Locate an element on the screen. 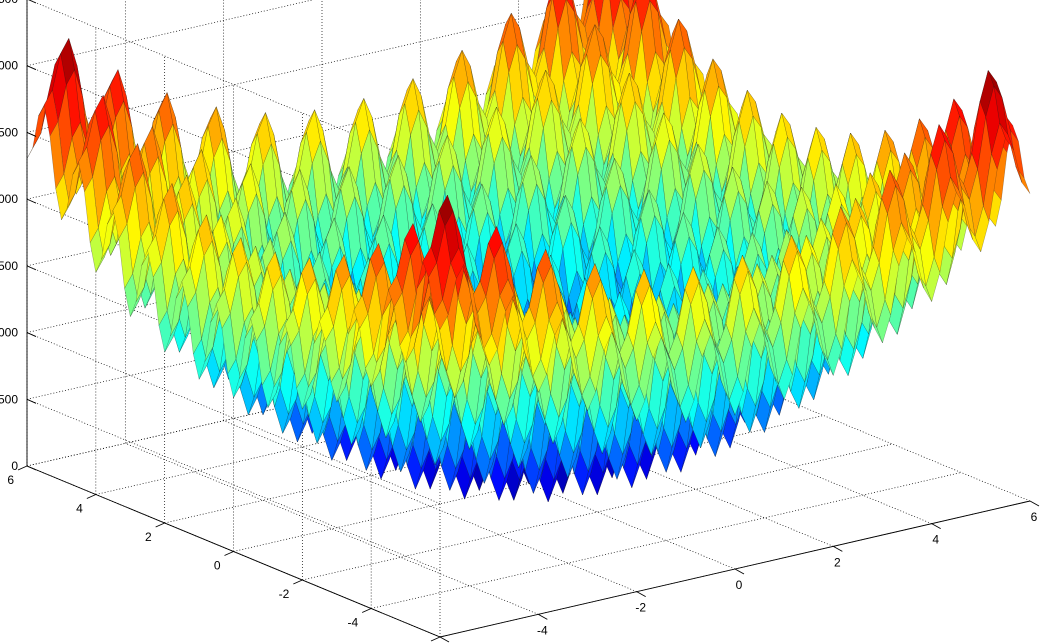 The image size is (1042, 643). surface-patch is located at coordinates (39, 125).